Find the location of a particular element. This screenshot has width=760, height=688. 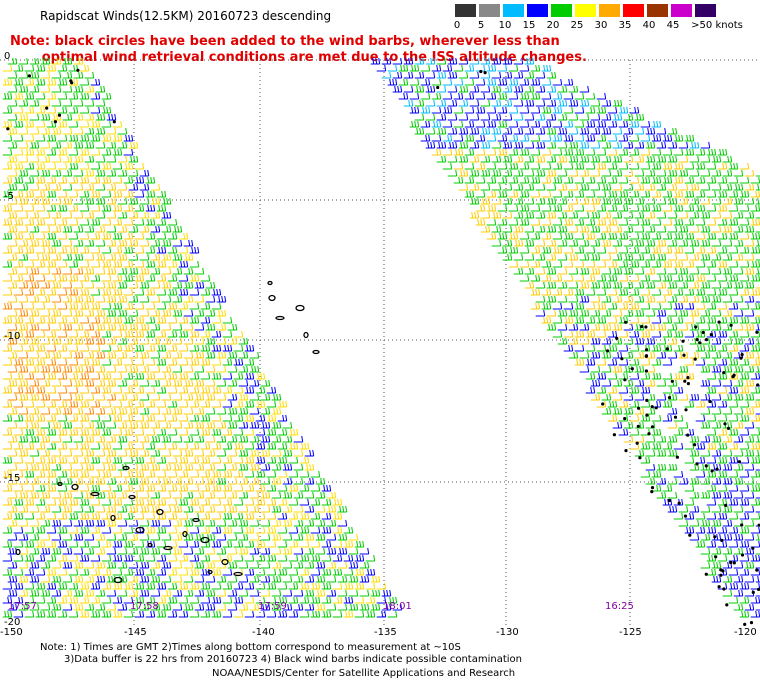

colorbar-swatch is located at coordinates (609, 10).